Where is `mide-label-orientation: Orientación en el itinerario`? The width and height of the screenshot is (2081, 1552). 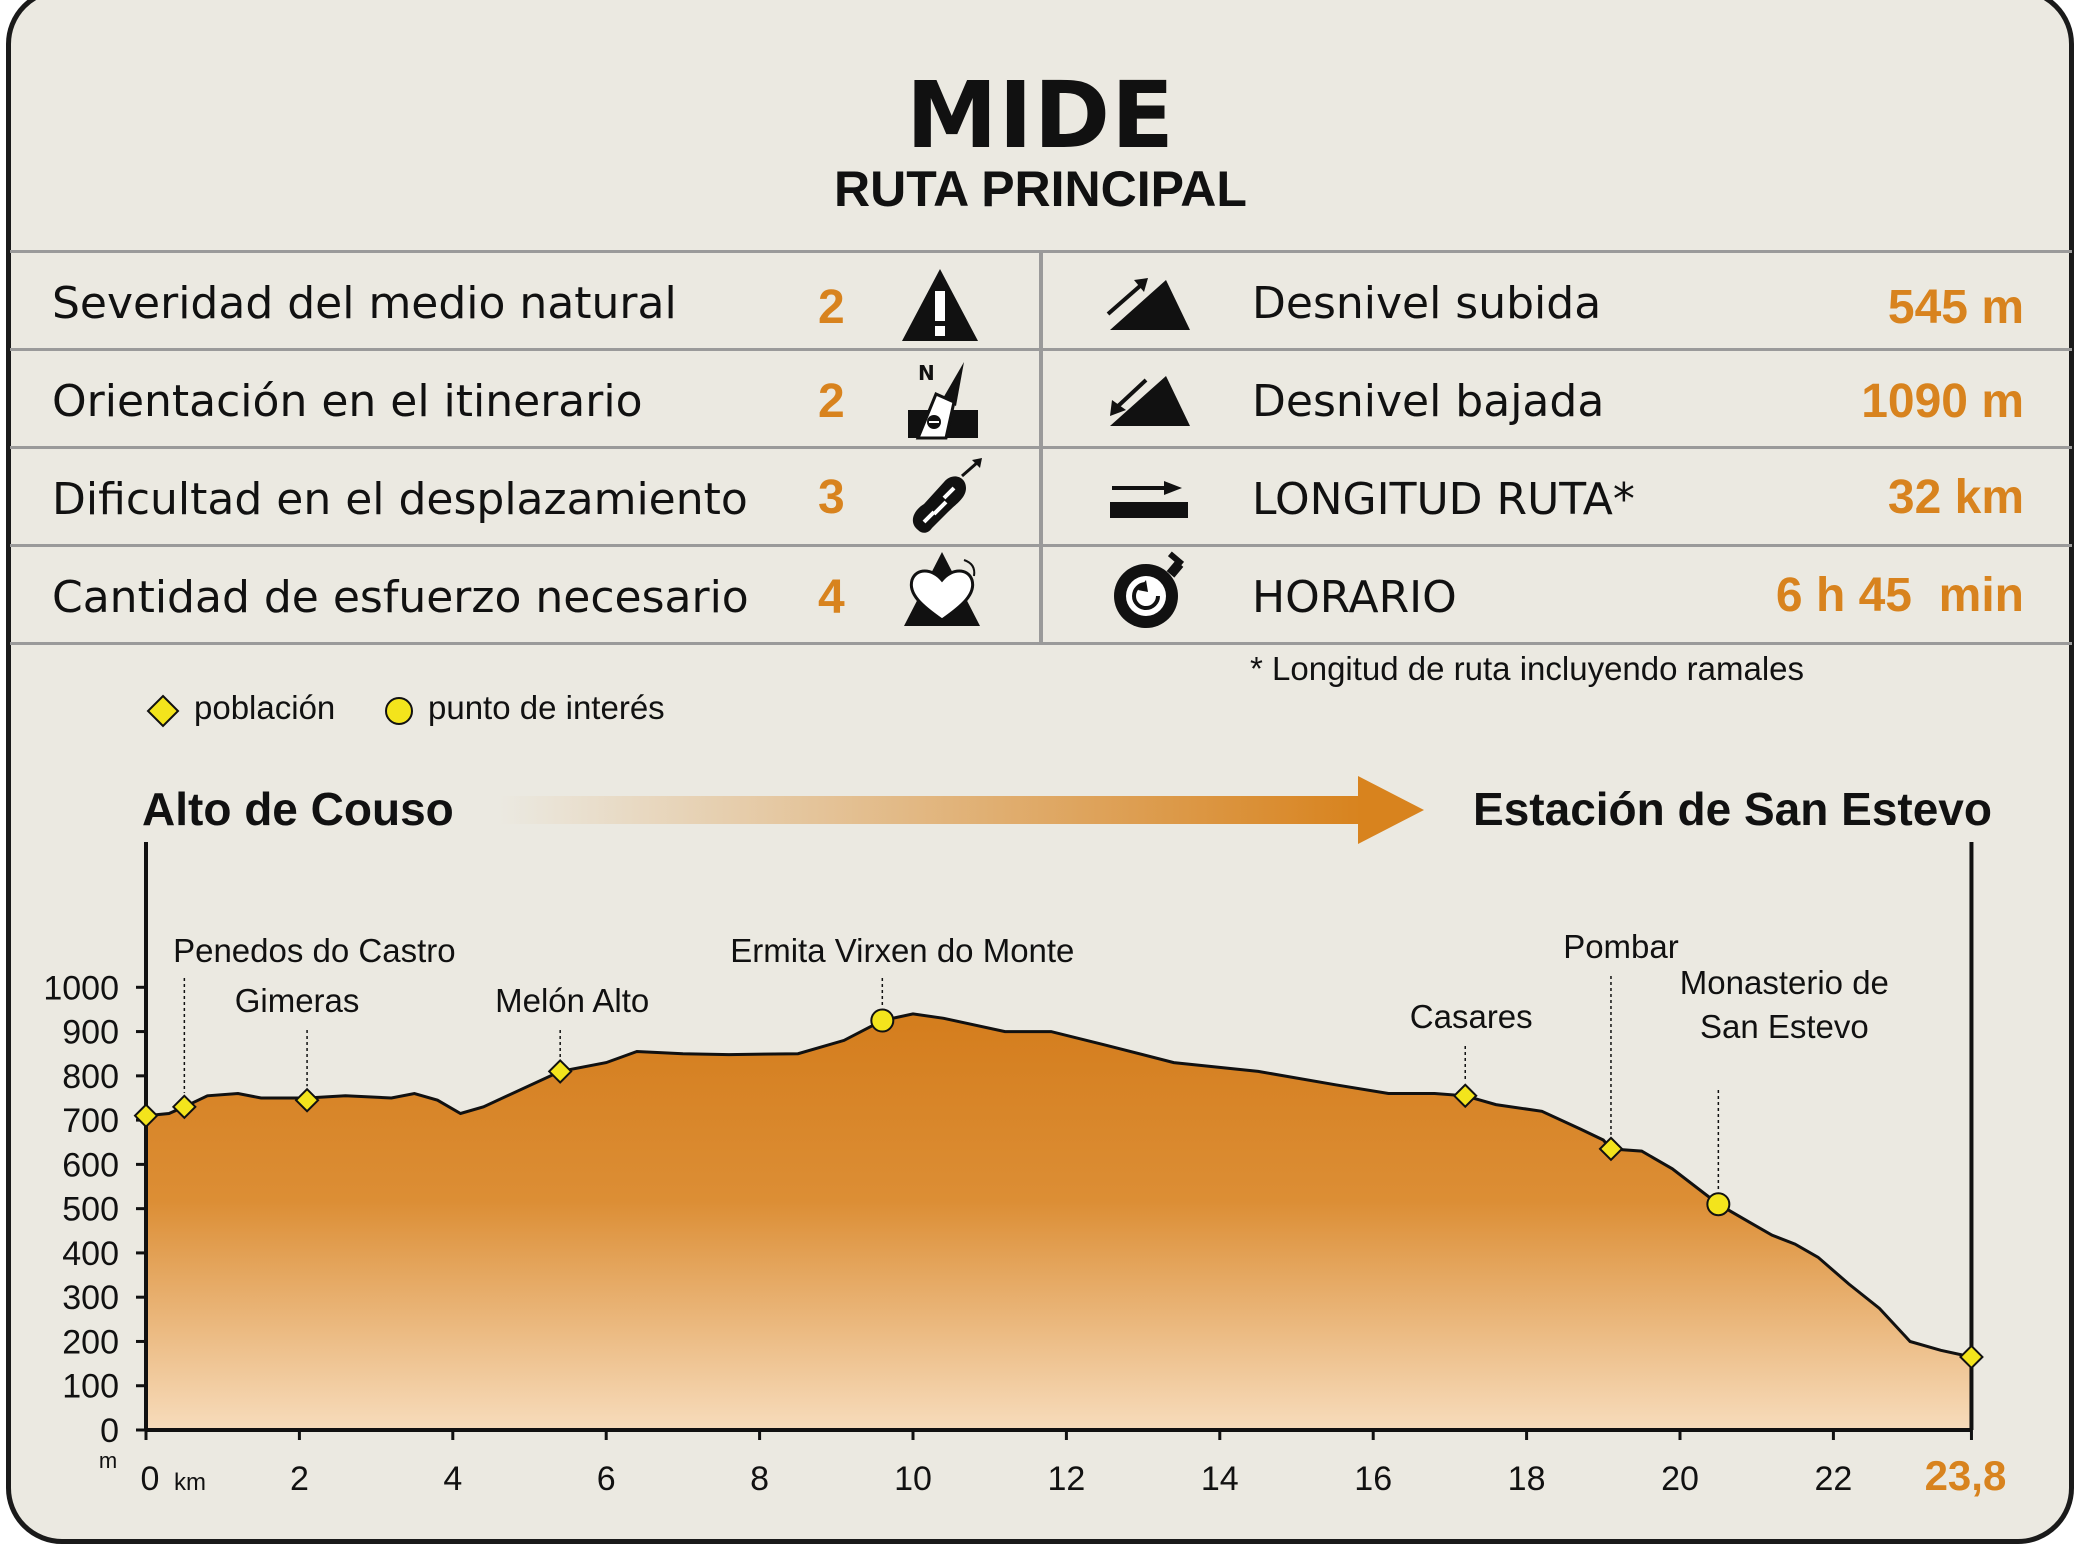
mide-label-orientation: Orientación en el itinerario is located at coordinates (347, 401).